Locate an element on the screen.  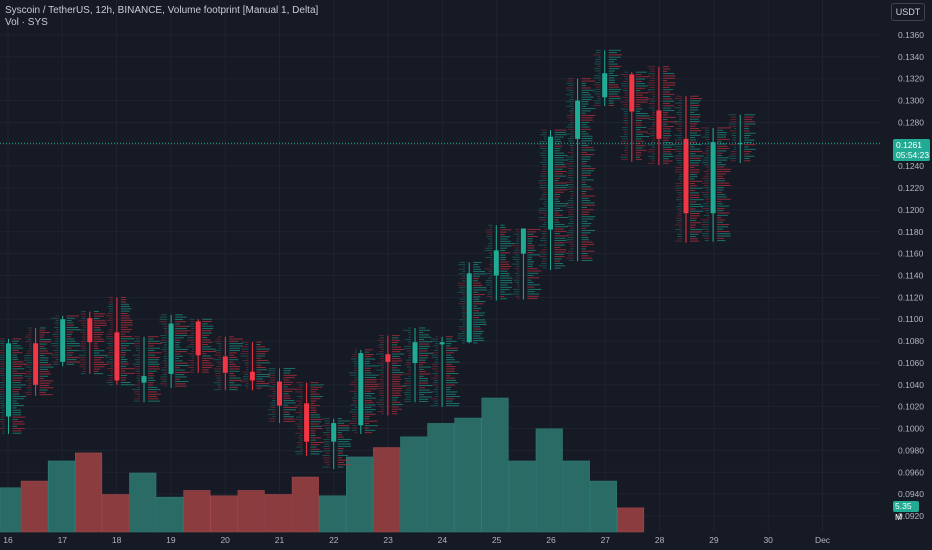
time-tick-label: Dec is located at coordinates (823, 540).